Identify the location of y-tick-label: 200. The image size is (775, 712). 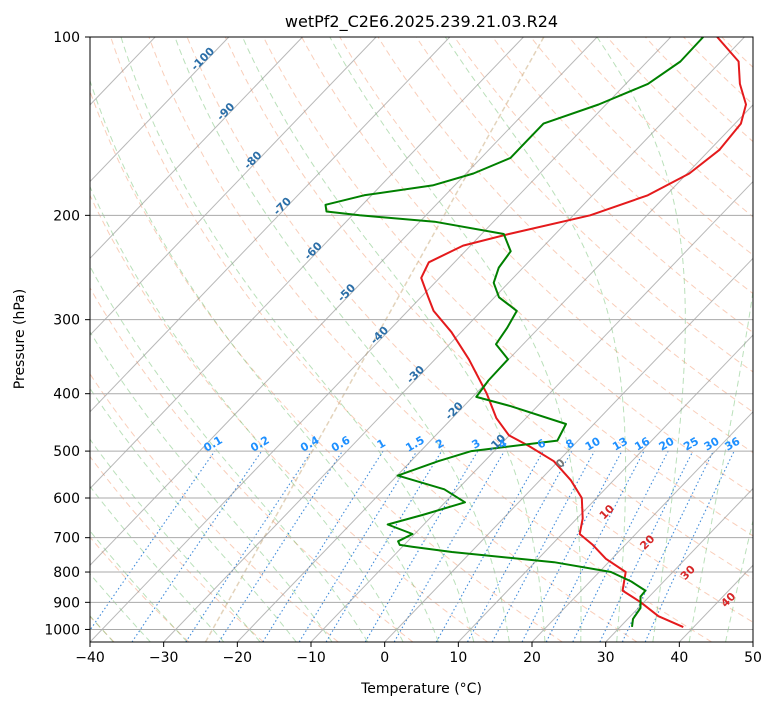
(66, 216).